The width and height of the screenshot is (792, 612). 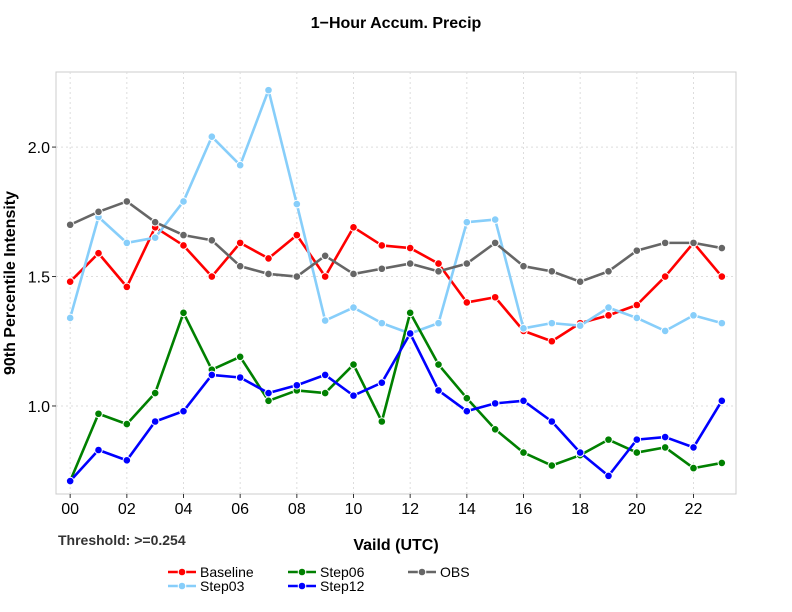 I want to click on y-tick-label: 1.0, so click(x=39, y=407).